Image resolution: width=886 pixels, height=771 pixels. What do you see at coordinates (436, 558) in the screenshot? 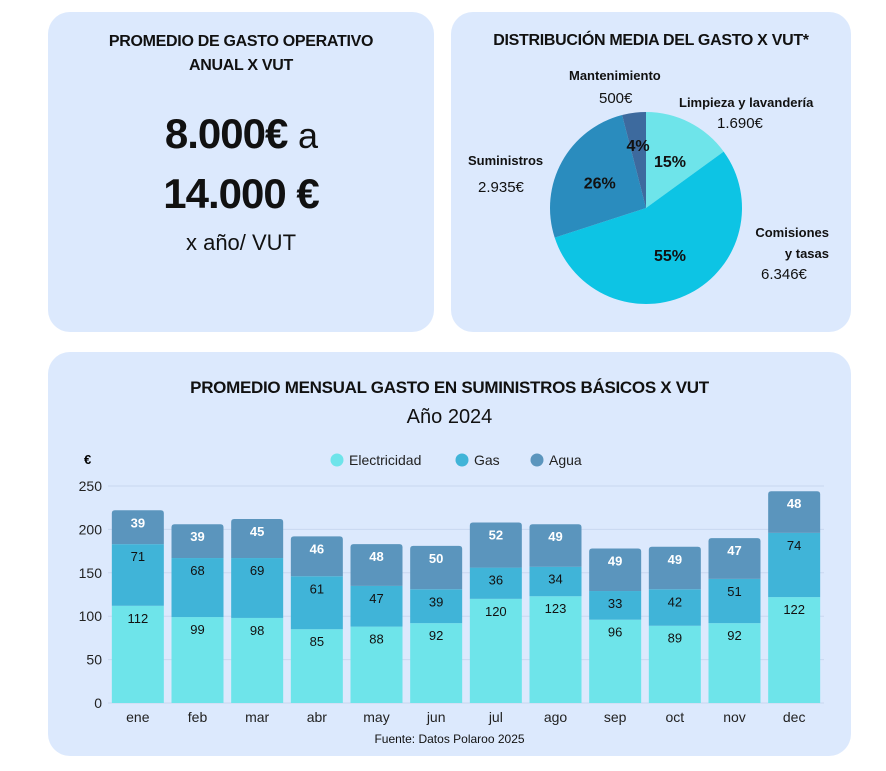
I see `bar-value-agua-jun: 50` at bounding box center [436, 558].